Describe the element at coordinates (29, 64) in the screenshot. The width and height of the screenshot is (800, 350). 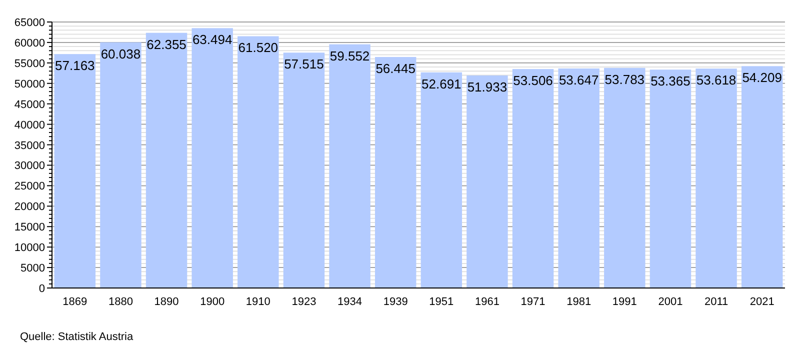
I see `y-tick-label: 55000` at that location.